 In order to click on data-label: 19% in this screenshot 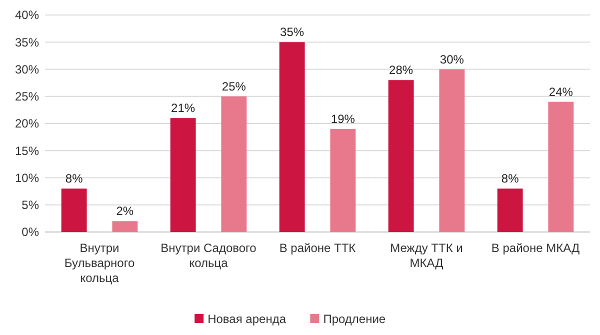, I will do `click(343, 119)`.